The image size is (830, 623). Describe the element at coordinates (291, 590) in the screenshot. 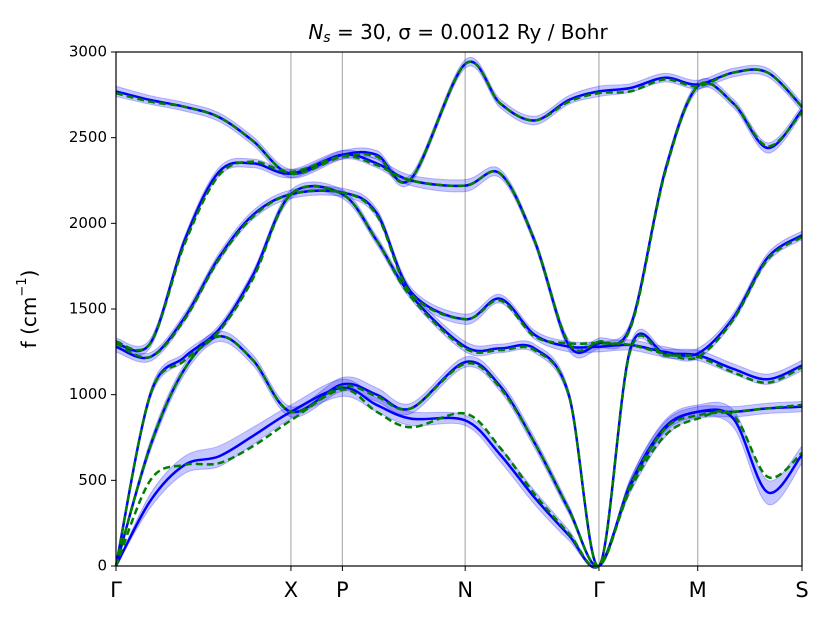

I see `x-tick-label: X` at that location.